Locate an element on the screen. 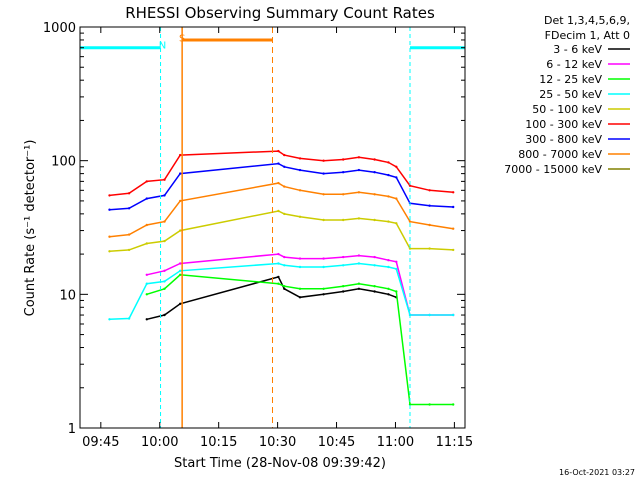 The width and height of the screenshot is (640, 480). legend-label: 12 - 25 keV is located at coordinates (570, 79).